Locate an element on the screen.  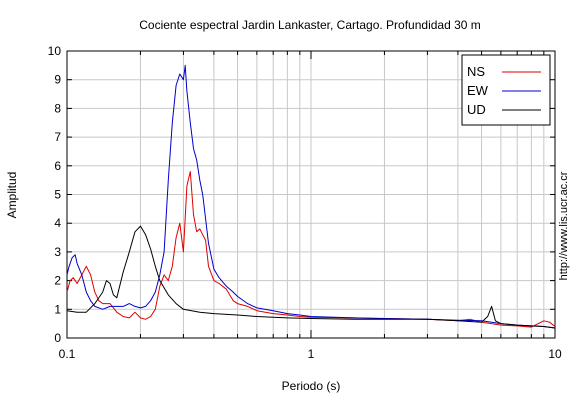
legend-label-ns: NS is located at coordinates (476, 71).